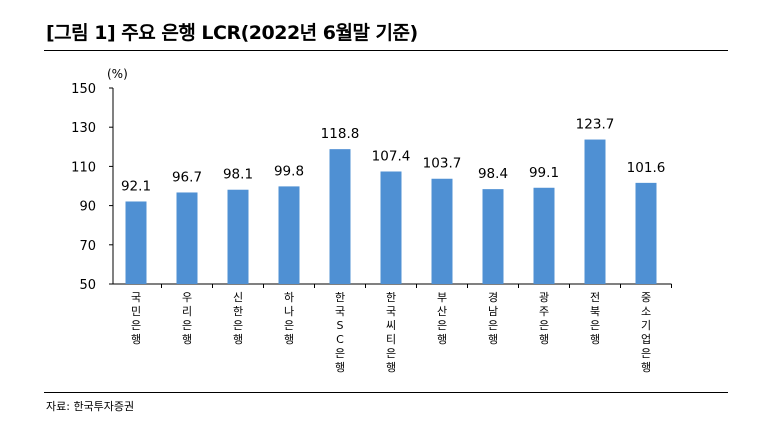 The image size is (772, 435). I want to click on y-tick-label: 130, so click(83, 128).